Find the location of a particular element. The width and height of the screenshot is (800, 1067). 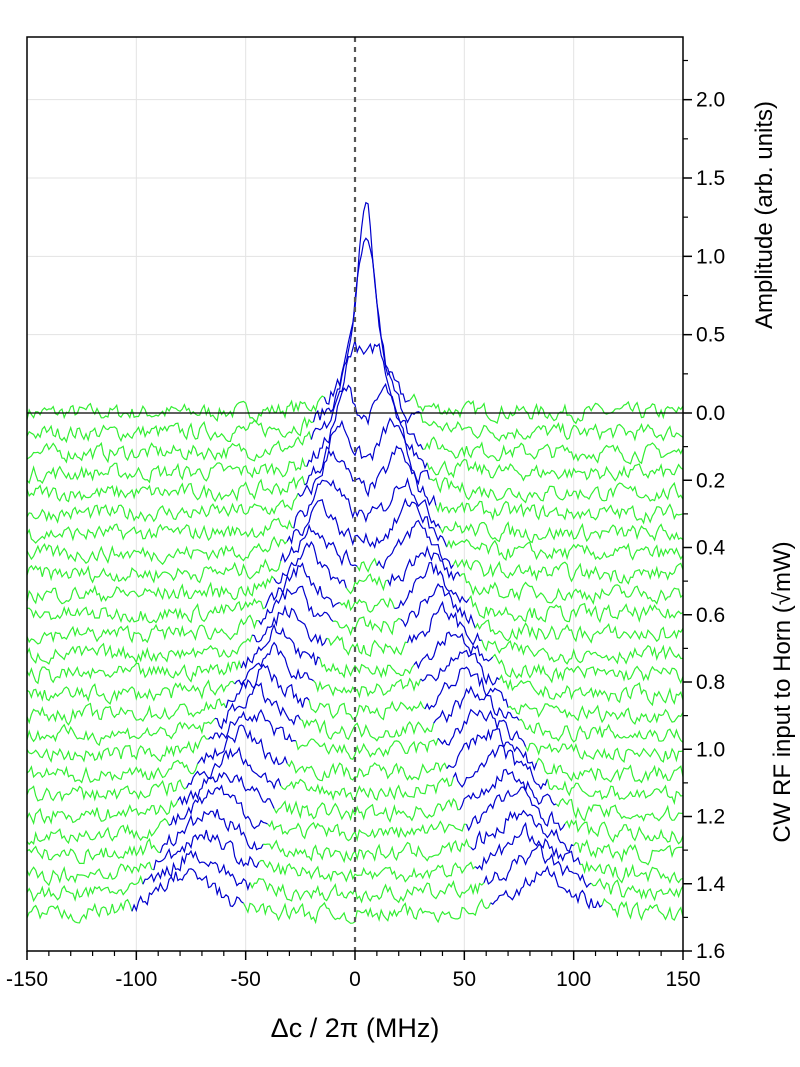

y-tick-label-rf: 0.4 is located at coordinates (711, 548).